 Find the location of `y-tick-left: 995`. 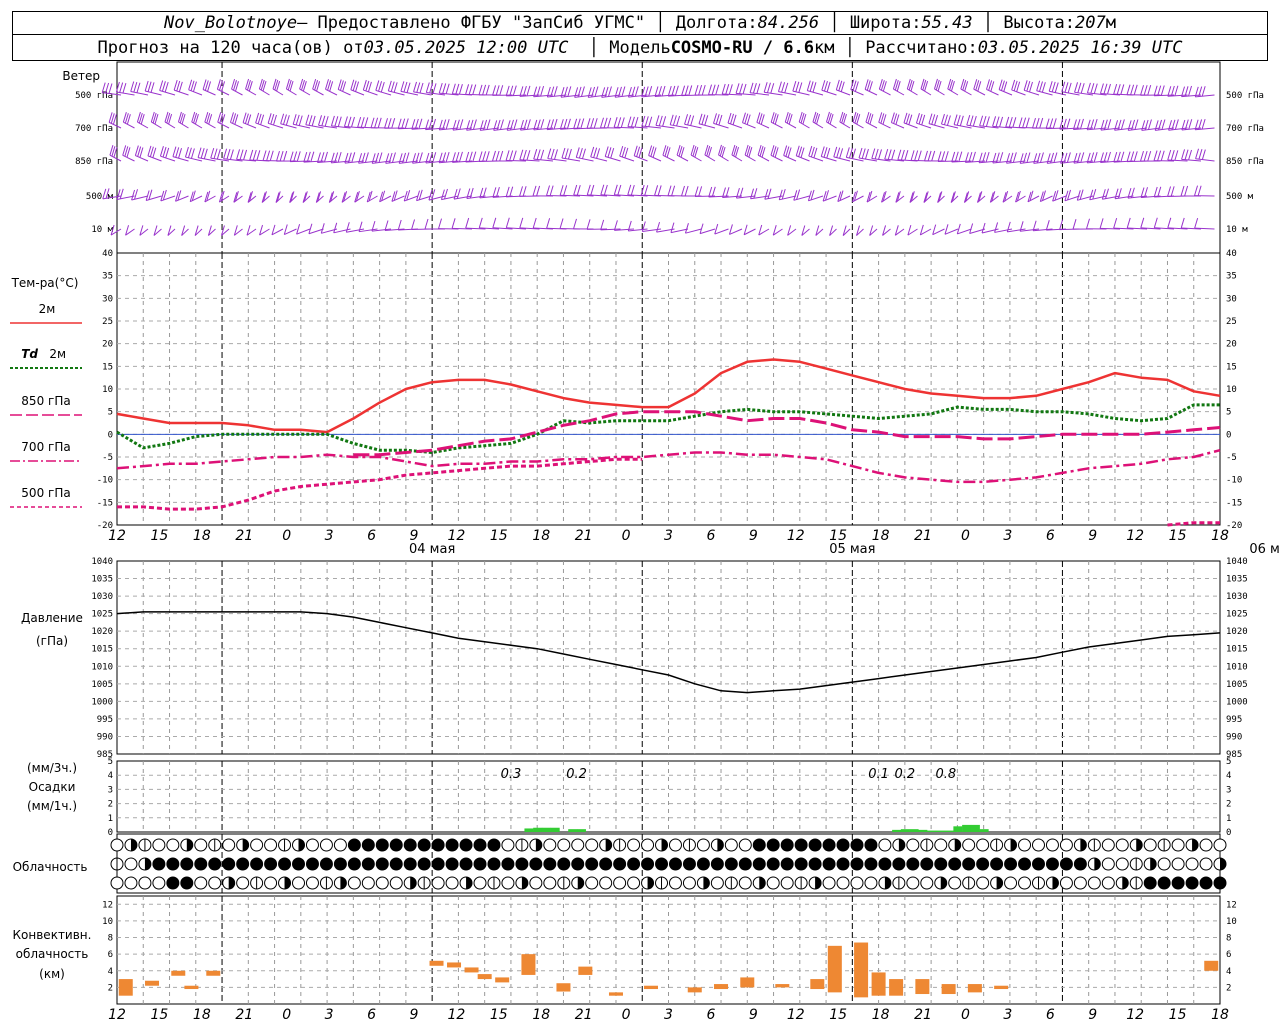

y-tick-left: 995 is located at coordinates (105, 720).